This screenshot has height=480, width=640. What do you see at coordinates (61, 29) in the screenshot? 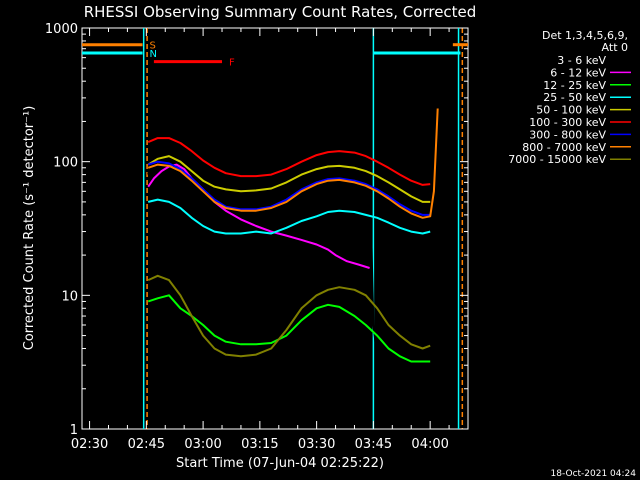
I see `y-tick-label-3: 1000` at bounding box center [61, 29].